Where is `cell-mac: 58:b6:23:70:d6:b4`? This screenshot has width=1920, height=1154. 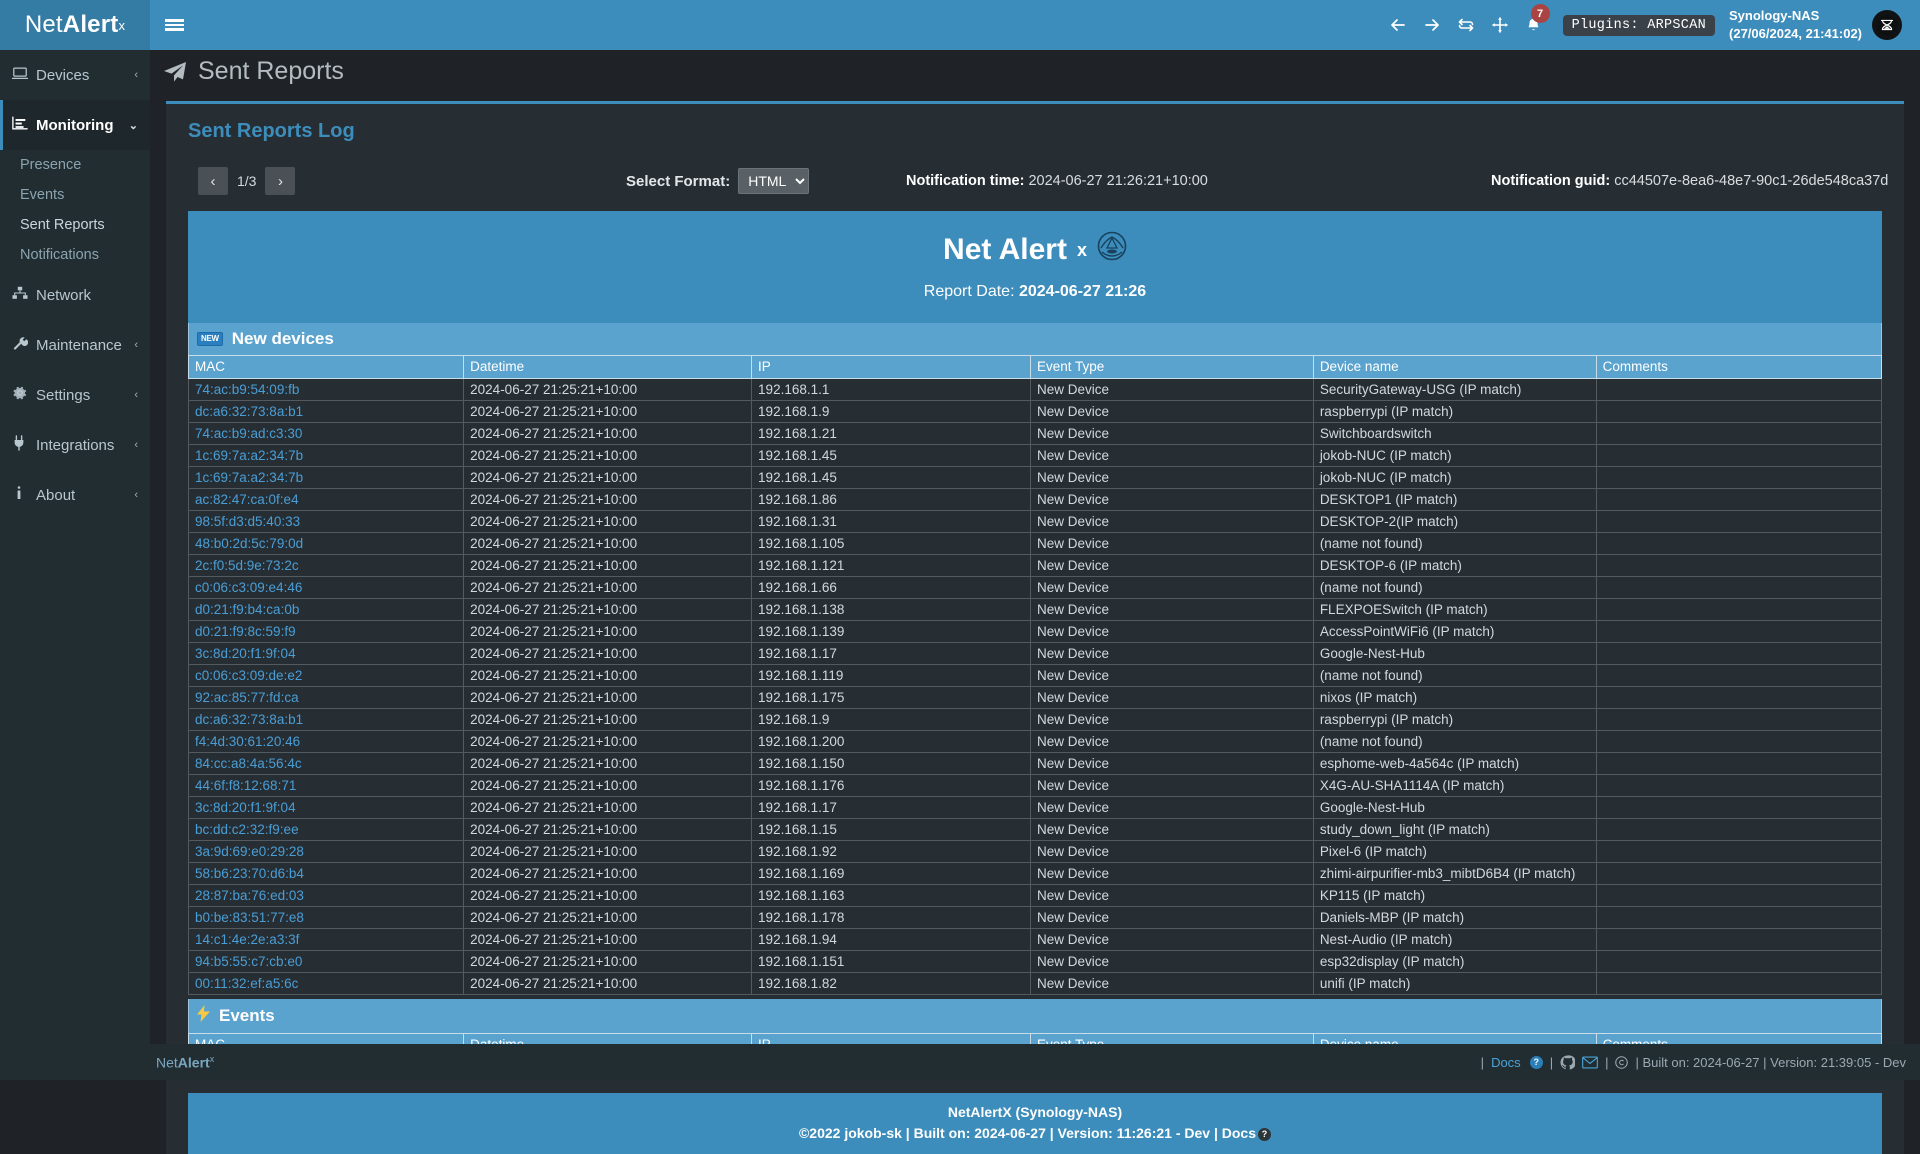
cell-mac: 58:b6:23:70:d6:b4 is located at coordinates (326, 874).